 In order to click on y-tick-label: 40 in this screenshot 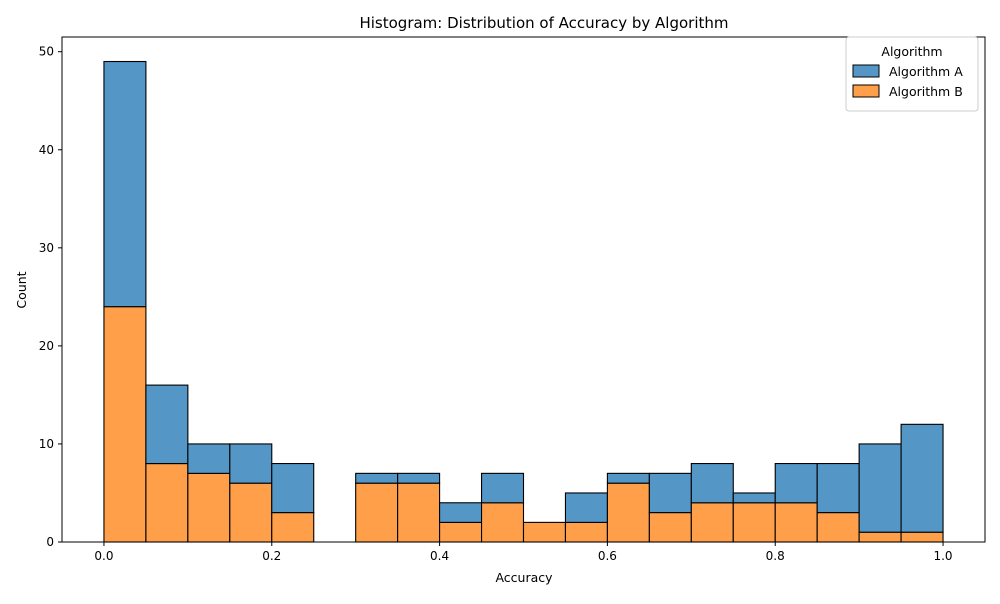, I will do `click(46, 150)`.